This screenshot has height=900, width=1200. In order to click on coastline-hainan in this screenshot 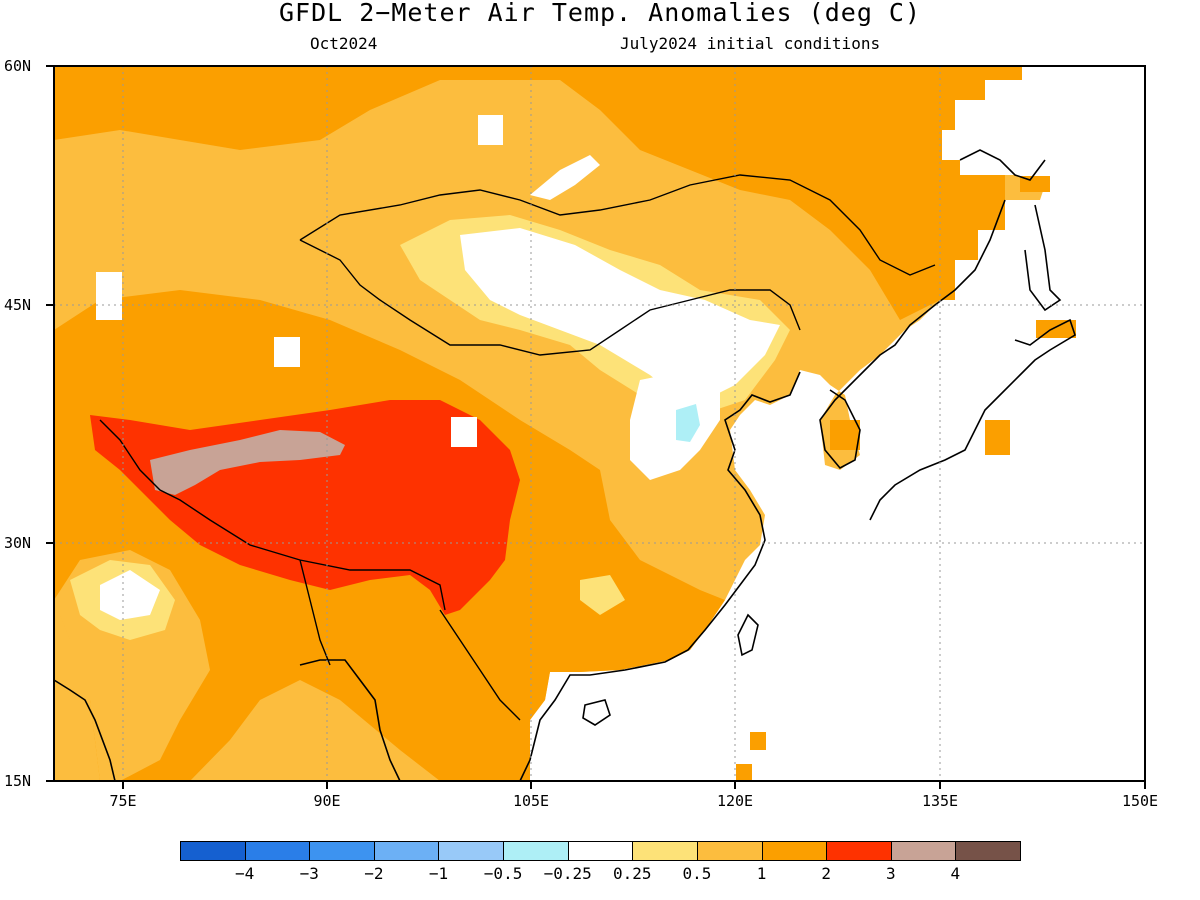, I will do `click(596, 712)`.